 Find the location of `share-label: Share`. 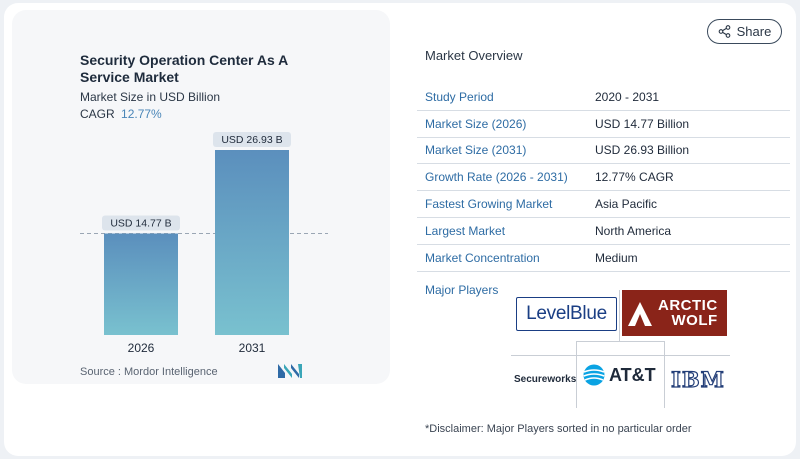

share-label: Share is located at coordinates (754, 31).